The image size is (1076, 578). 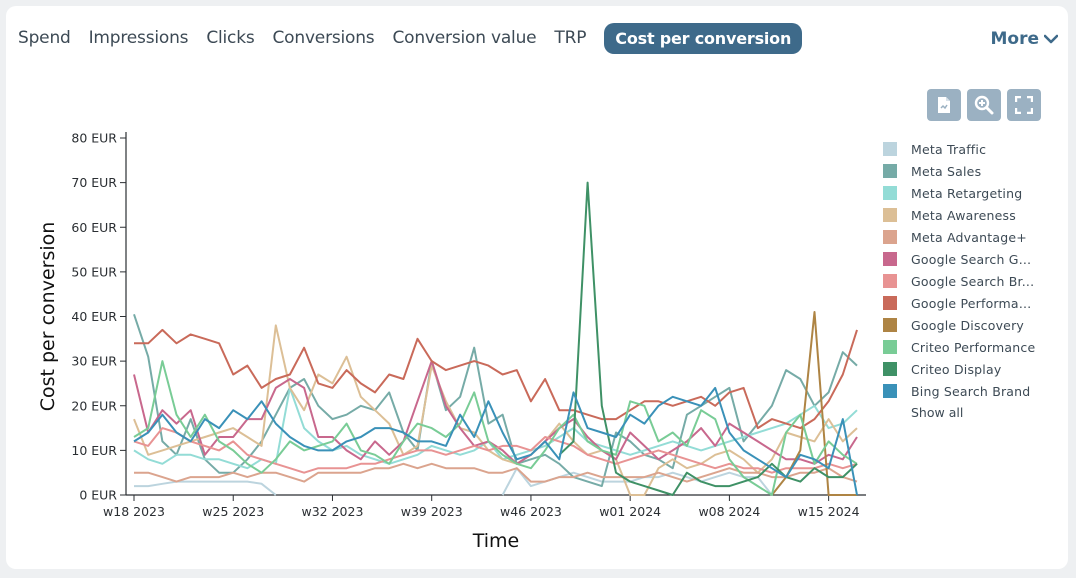 I want to click on tab-clicks: Clicks, so click(x=230, y=38).